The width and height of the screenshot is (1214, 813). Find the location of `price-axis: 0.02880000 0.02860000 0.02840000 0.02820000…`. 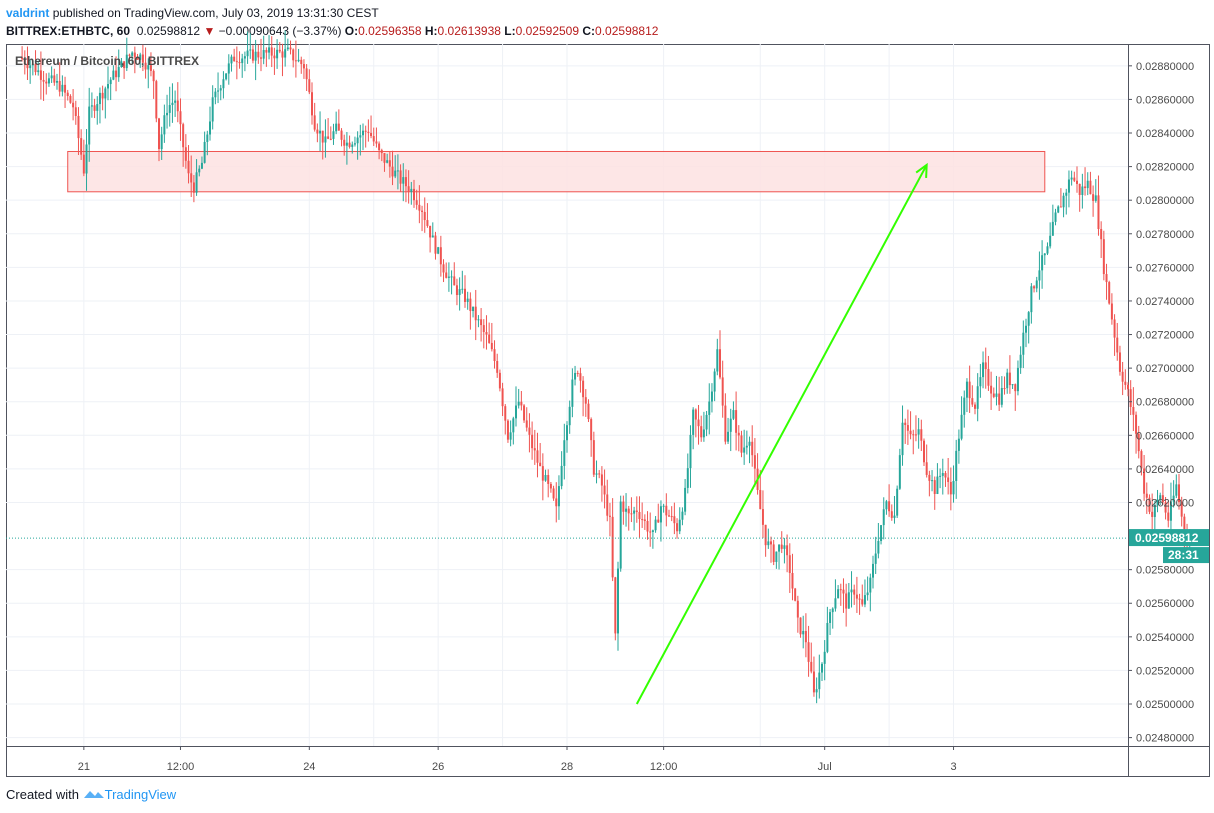

price-axis: 0.02880000 0.02860000 0.02840000 0.02820000… is located at coordinates (1161, 403).